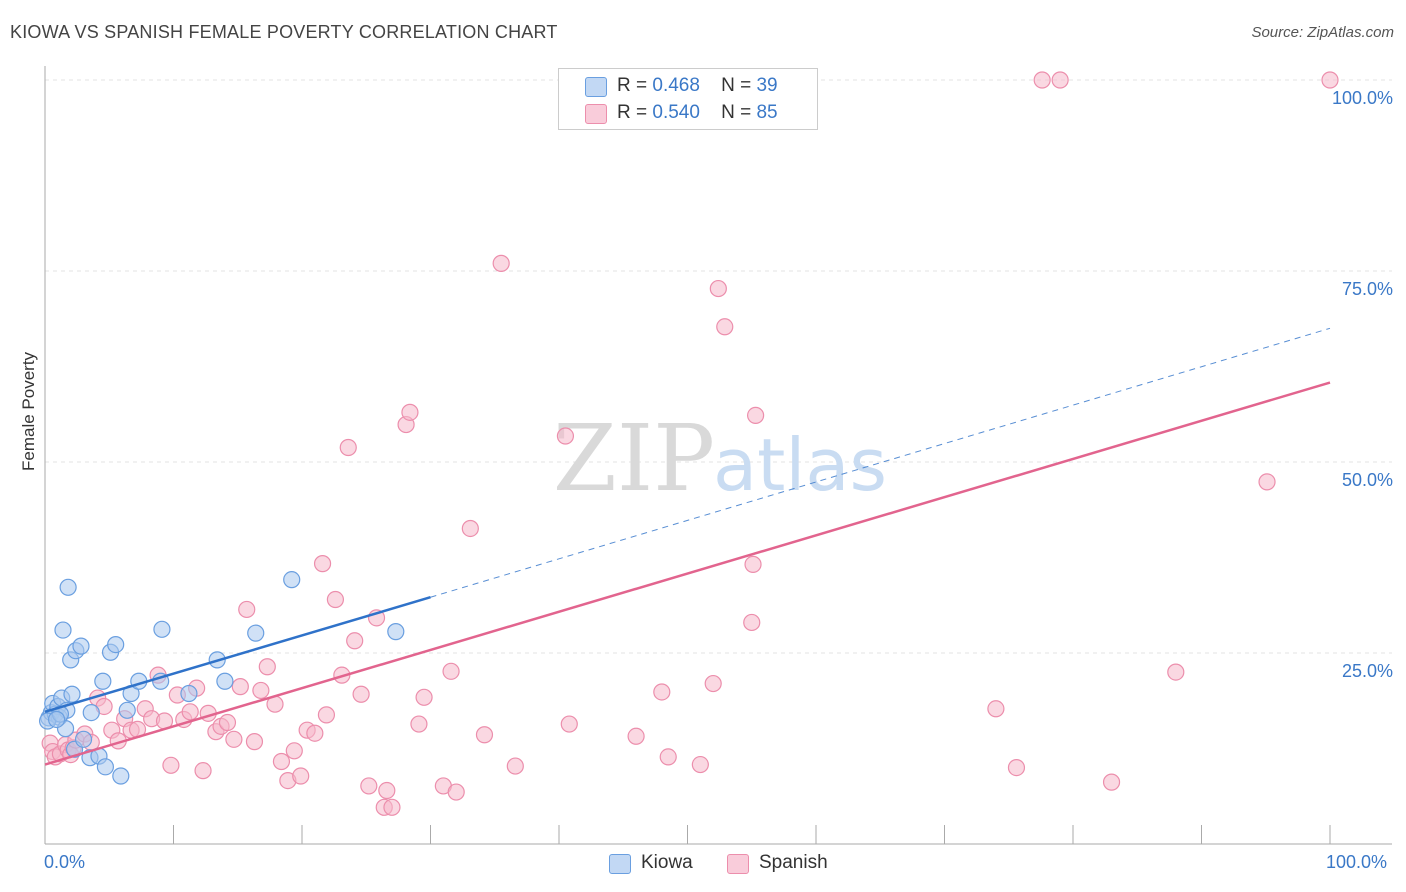 The width and height of the screenshot is (1406, 892). What do you see at coordinates (767, 112) in the screenshot?
I see `spanish-n-value: 85` at bounding box center [767, 112].